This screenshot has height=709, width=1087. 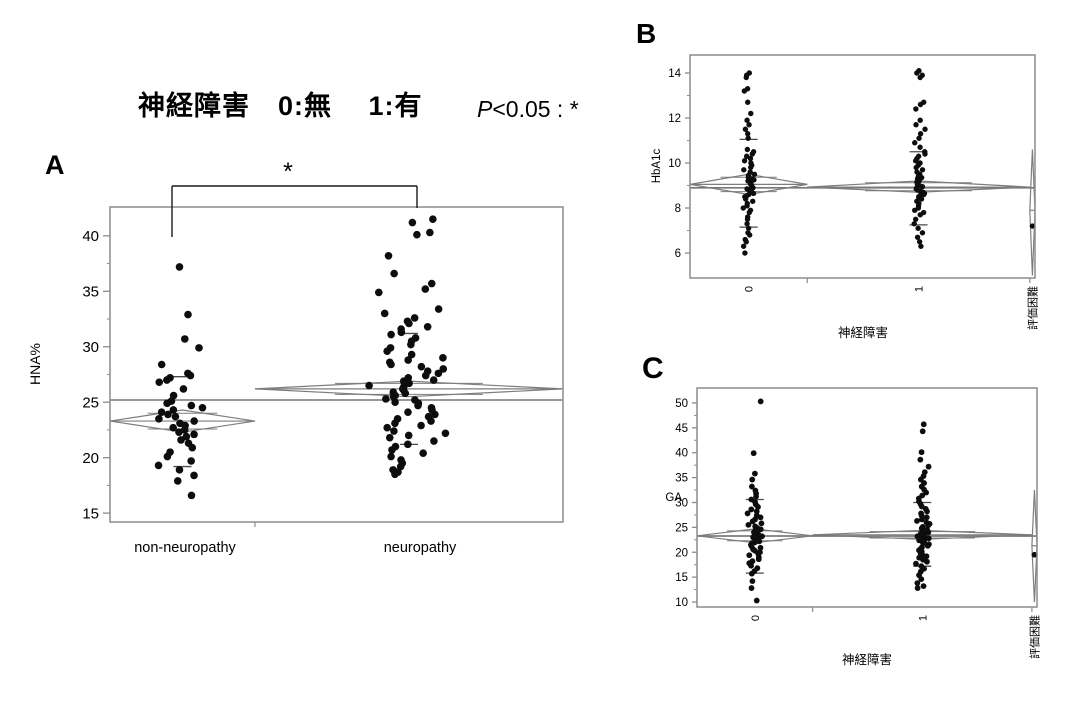 What do you see at coordinates (678, 209) in the screenshot?
I see `y-tick-label: 8` at bounding box center [678, 209].